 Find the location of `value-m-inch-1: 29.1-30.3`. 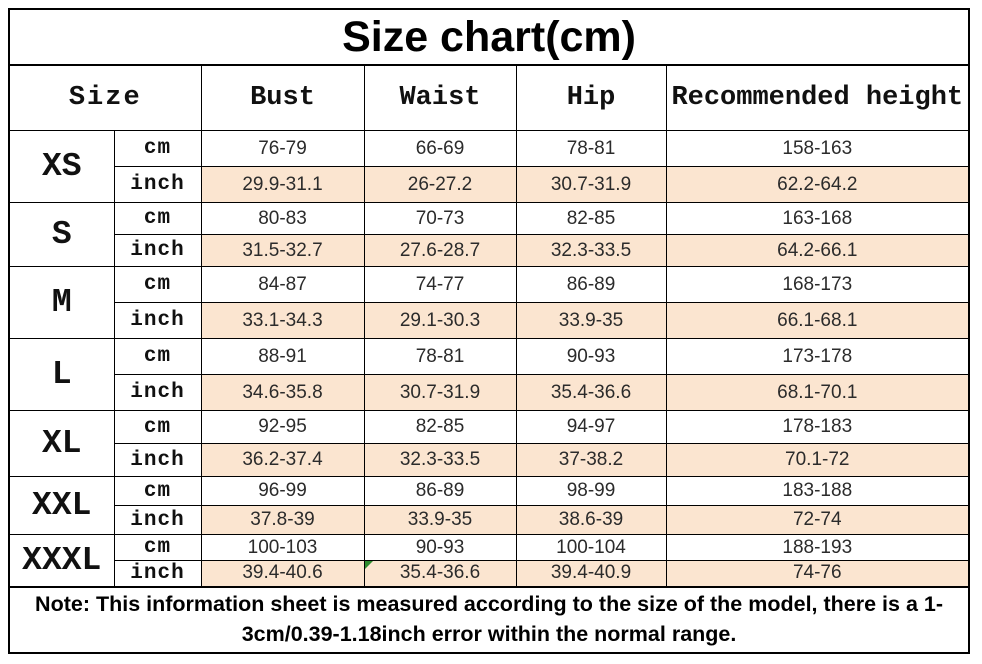

value-m-inch-1: 29.1-30.3 is located at coordinates (440, 320).